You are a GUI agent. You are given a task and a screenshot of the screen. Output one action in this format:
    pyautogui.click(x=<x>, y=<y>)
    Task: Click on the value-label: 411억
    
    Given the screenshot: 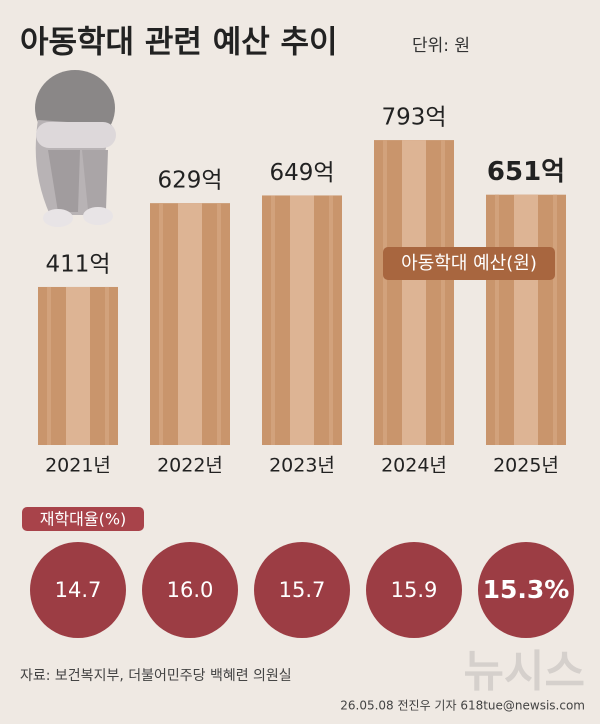 What is the action you would take?
    pyautogui.click(x=77, y=264)
    